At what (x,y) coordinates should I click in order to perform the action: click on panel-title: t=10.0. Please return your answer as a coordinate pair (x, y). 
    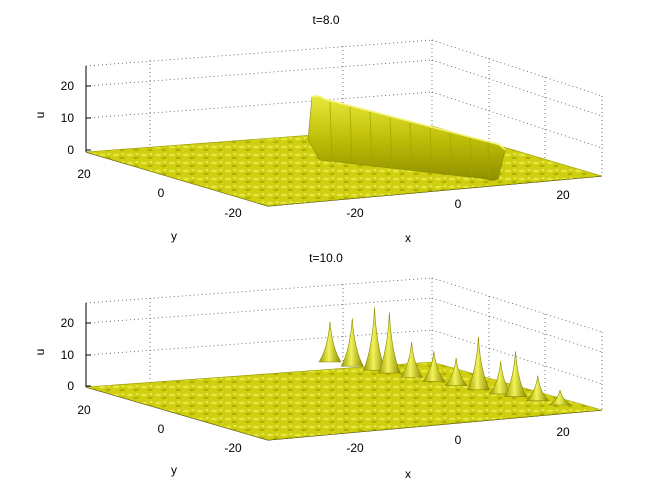
    Looking at the image, I should click on (326, 258).